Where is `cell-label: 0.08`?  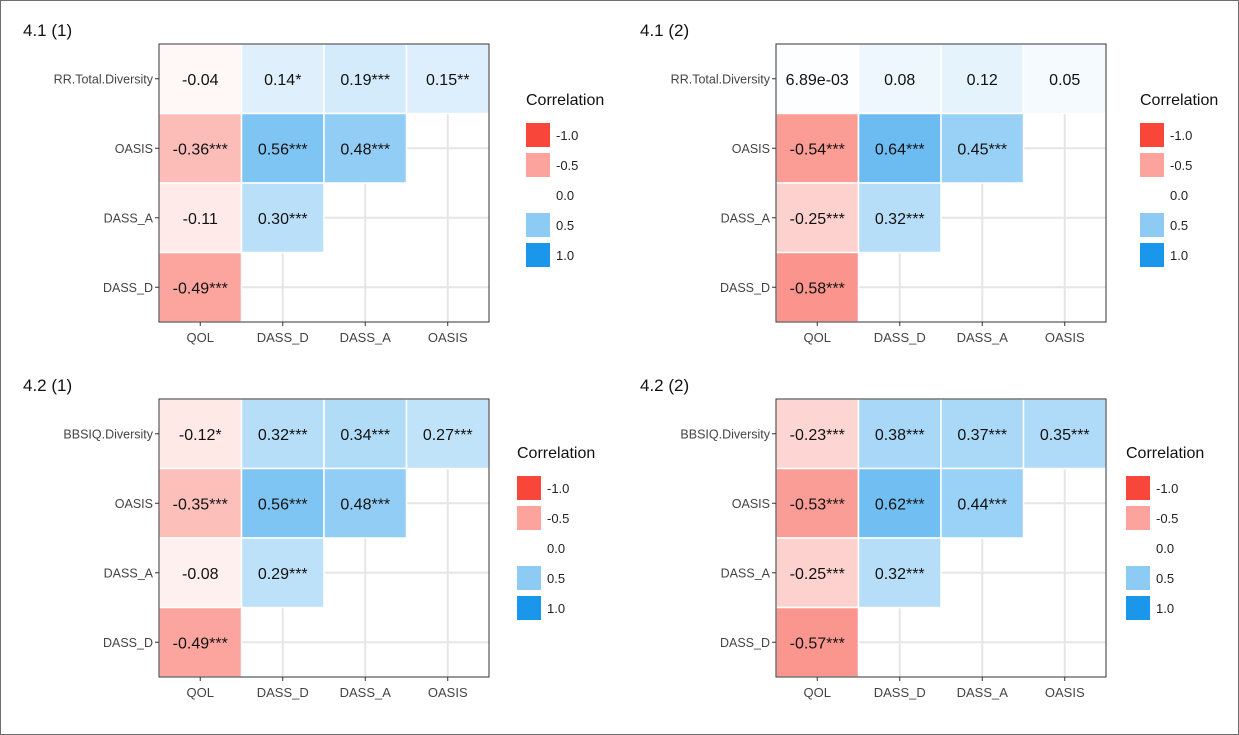
cell-label: 0.08 is located at coordinates (899, 80).